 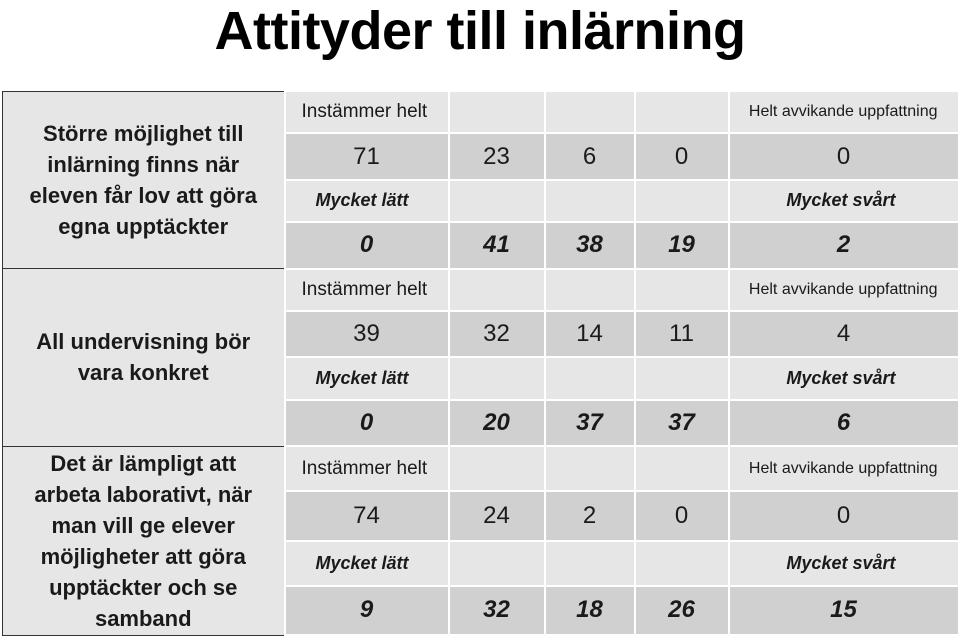 I want to click on difficulty-value: 41, so click(x=496, y=245).